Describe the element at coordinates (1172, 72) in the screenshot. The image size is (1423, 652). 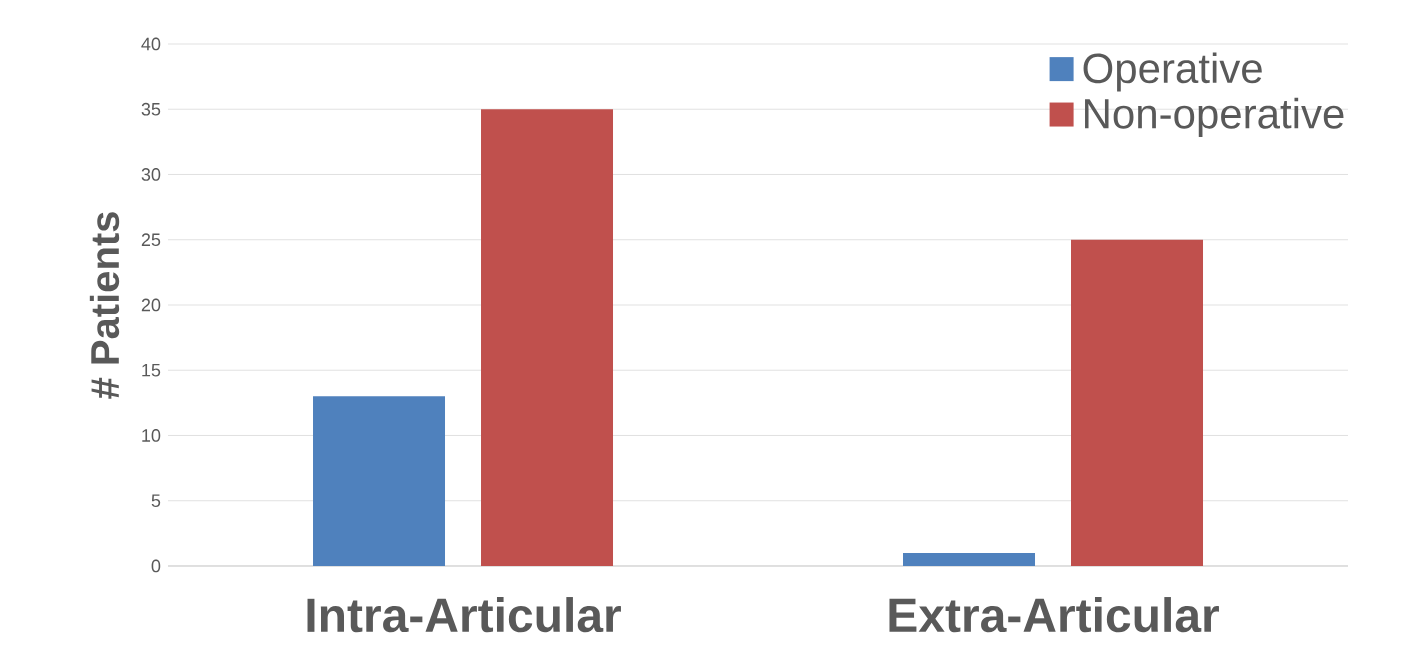
I see `legend-label: Operative` at that location.